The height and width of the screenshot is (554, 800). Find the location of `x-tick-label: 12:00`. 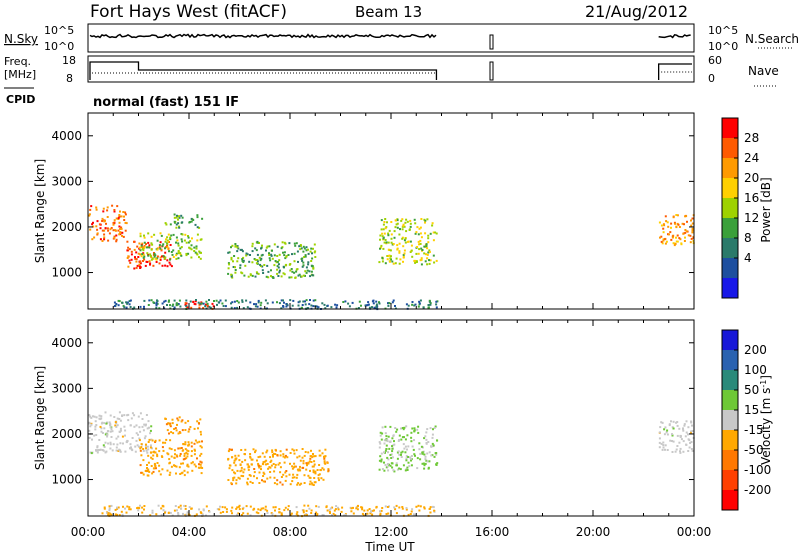

x-tick-label: 12:00 is located at coordinates (391, 532).